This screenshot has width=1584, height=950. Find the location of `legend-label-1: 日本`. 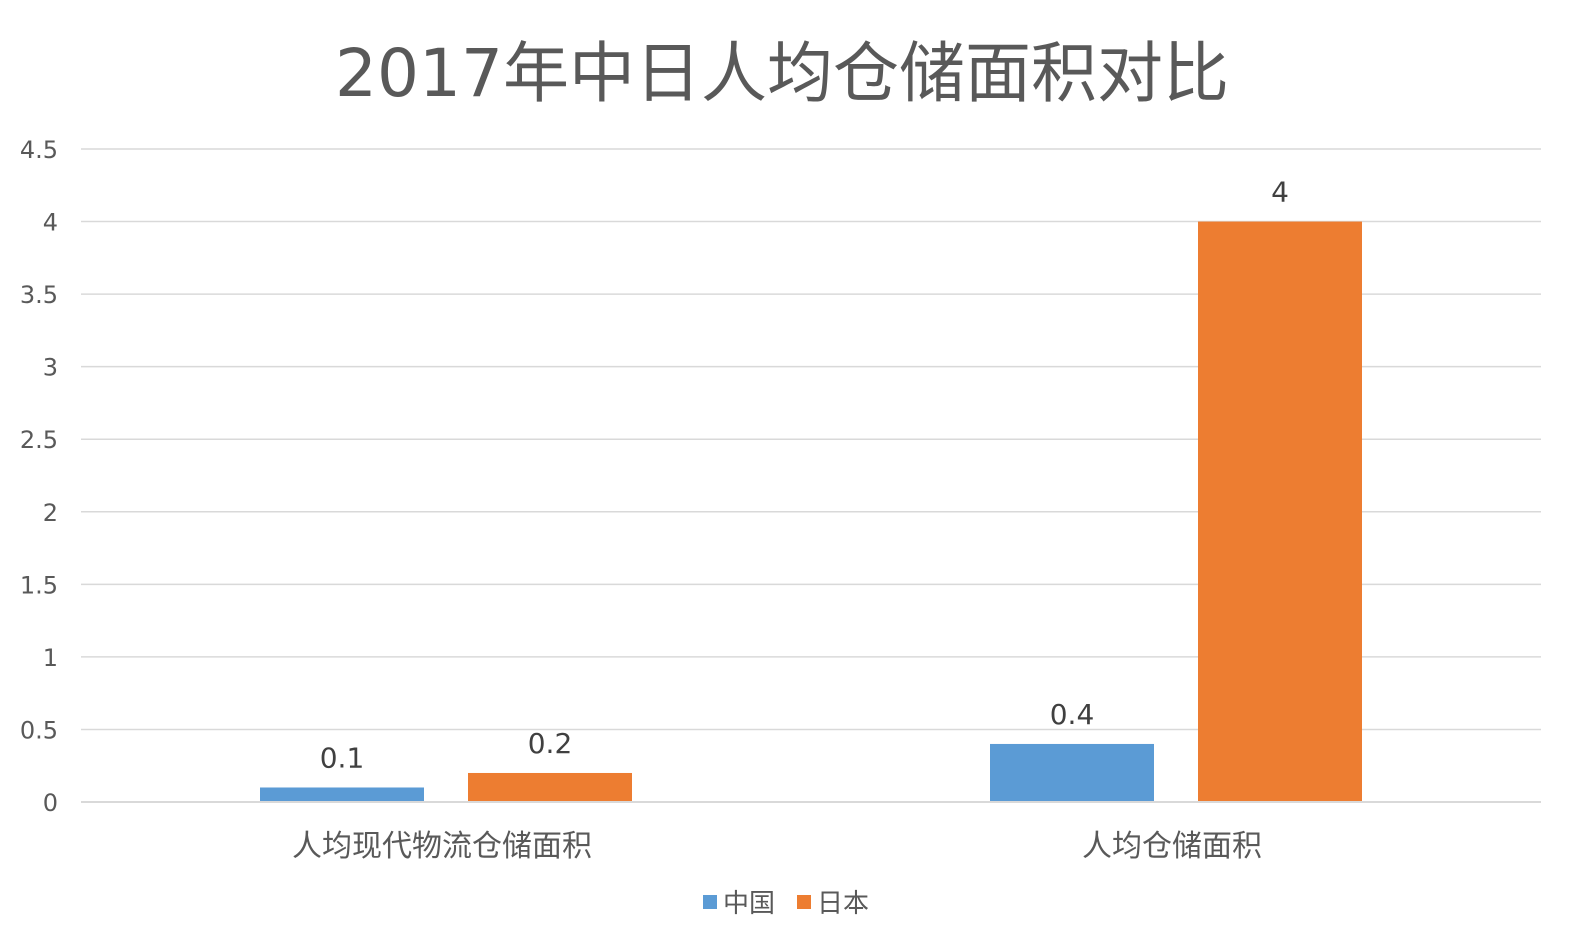

legend-label-1: 日本 is located at coordinates (843, 904).